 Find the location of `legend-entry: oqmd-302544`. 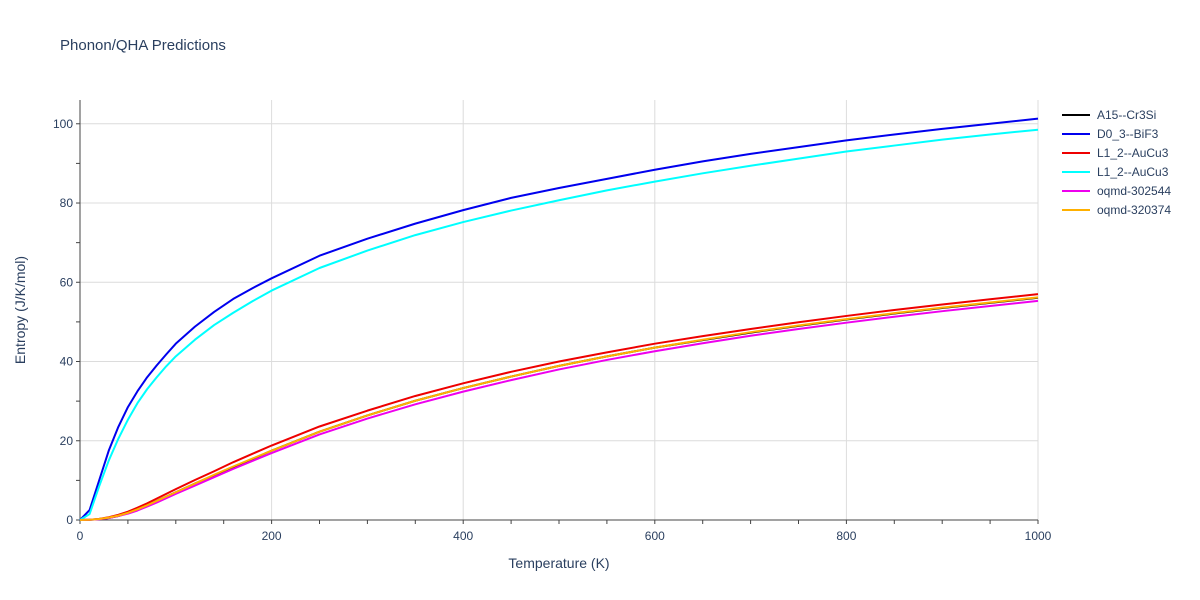

legend-entry: oqmd-302544 is located at coordinates (1134, 191).